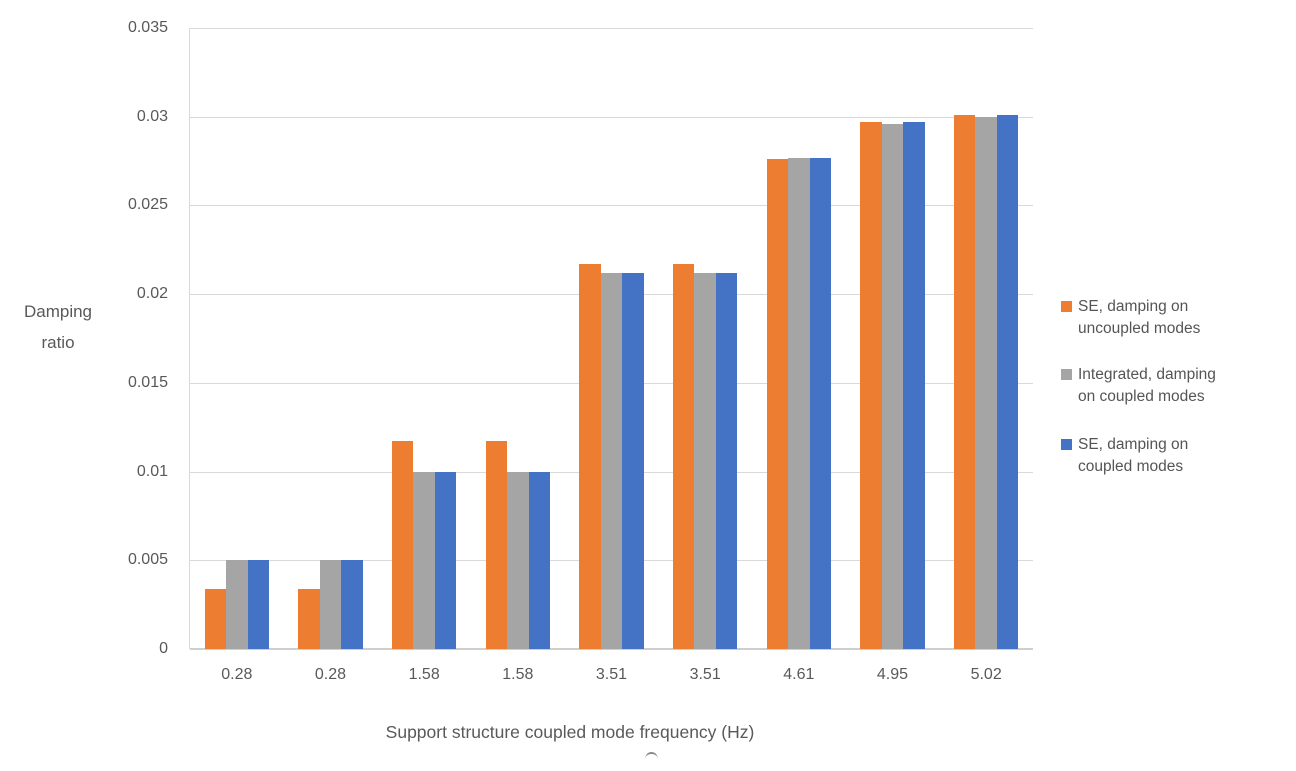  Describe the element at coordinates (402, 545) in the screenshot. I see `bar-series1-group3` at that location.